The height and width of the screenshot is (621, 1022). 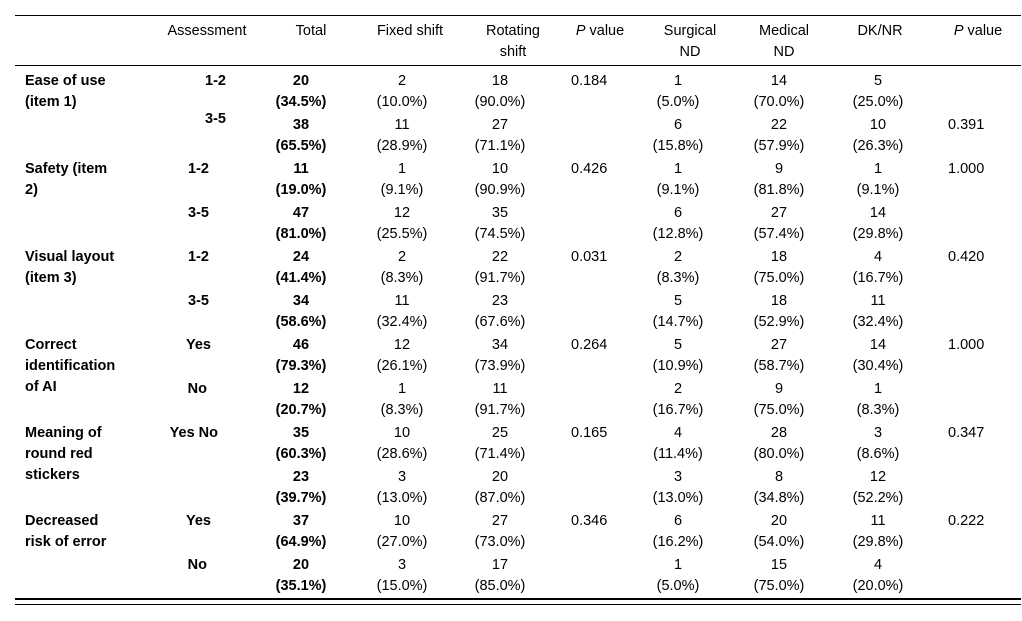 I want to click on fixed-shift-cell: 3 (15.0%), so click(x=402, y=576).